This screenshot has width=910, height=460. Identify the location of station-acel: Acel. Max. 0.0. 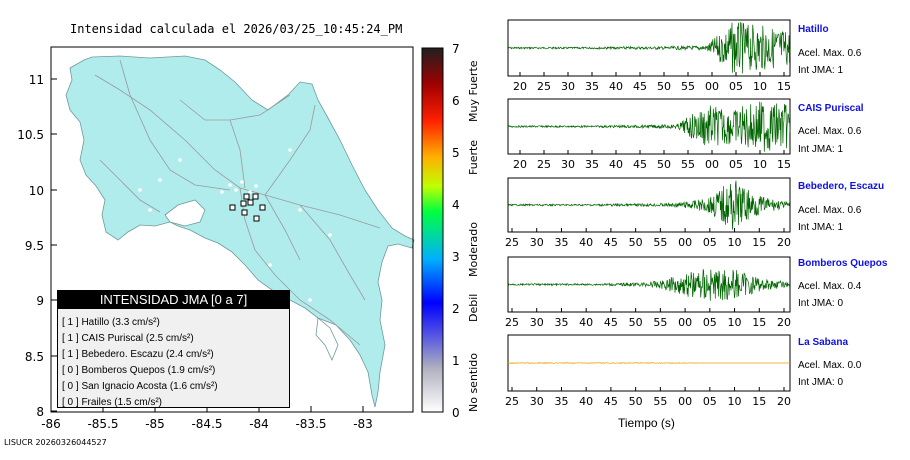
(830, 365).